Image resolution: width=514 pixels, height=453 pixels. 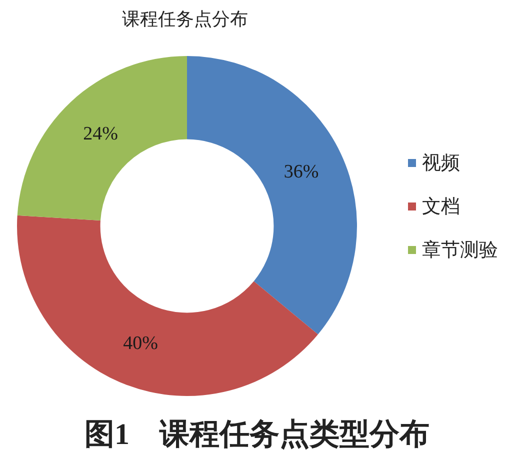 What do you see at coordinates (441, 163) in the screenshot?
I see `legend-label: 视频` at bounding box center [441, 163].